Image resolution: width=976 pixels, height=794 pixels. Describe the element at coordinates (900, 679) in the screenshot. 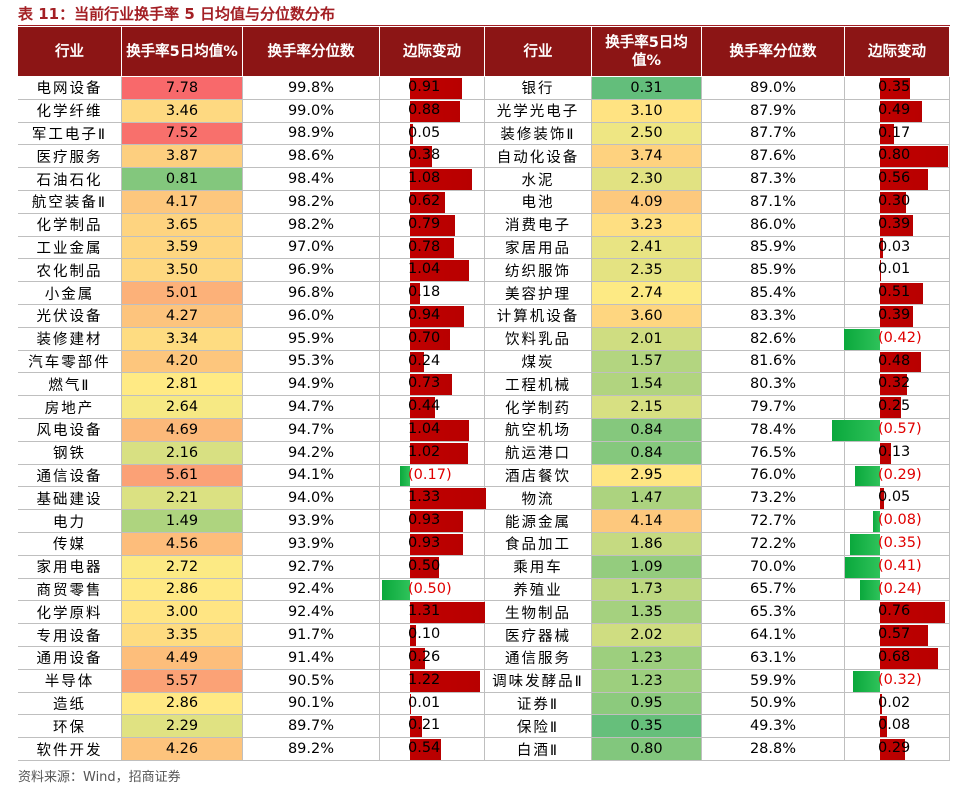

I see `change-label: (0.32)` at that location.